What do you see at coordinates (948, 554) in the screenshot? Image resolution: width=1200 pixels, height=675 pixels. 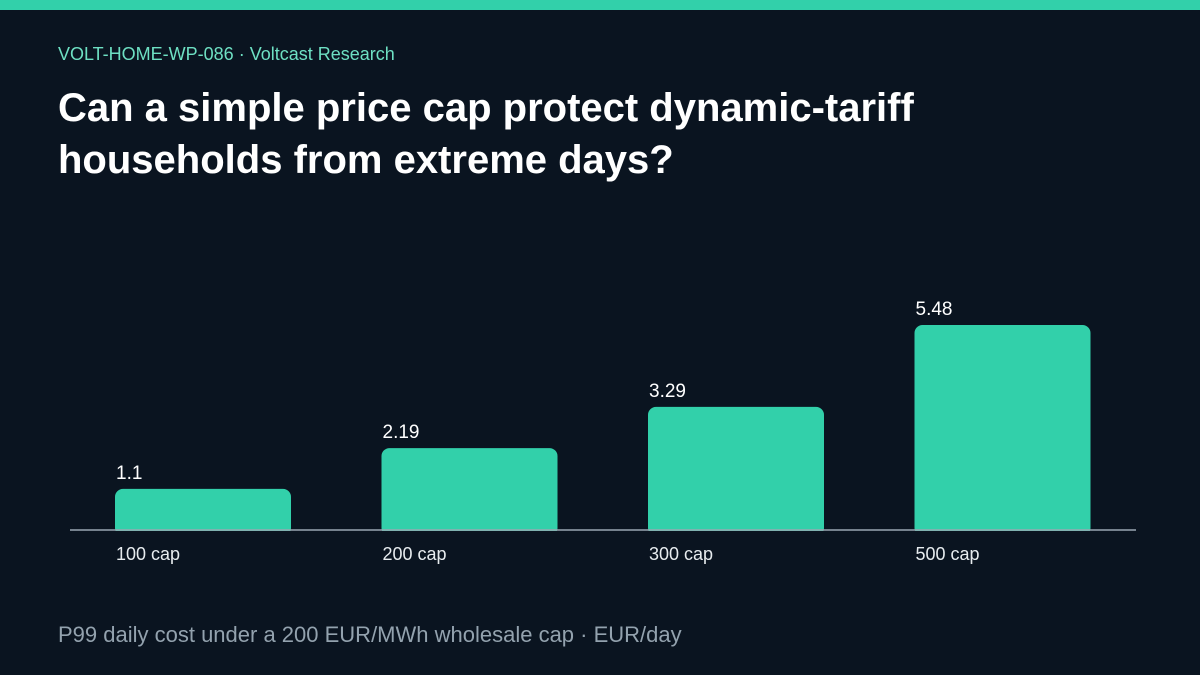 I see `x-tick-label: 500 cap` at bounding box center [948, 554].